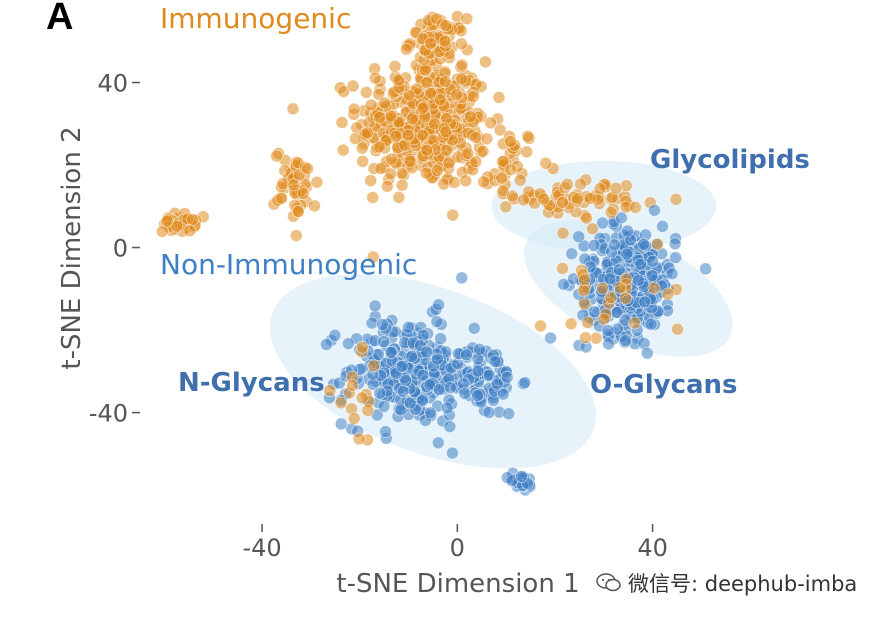  What do you see at coordinates (120, 249) in the screenshot?
I see `y-tick-label: 0` at bounding box center [120, 249].